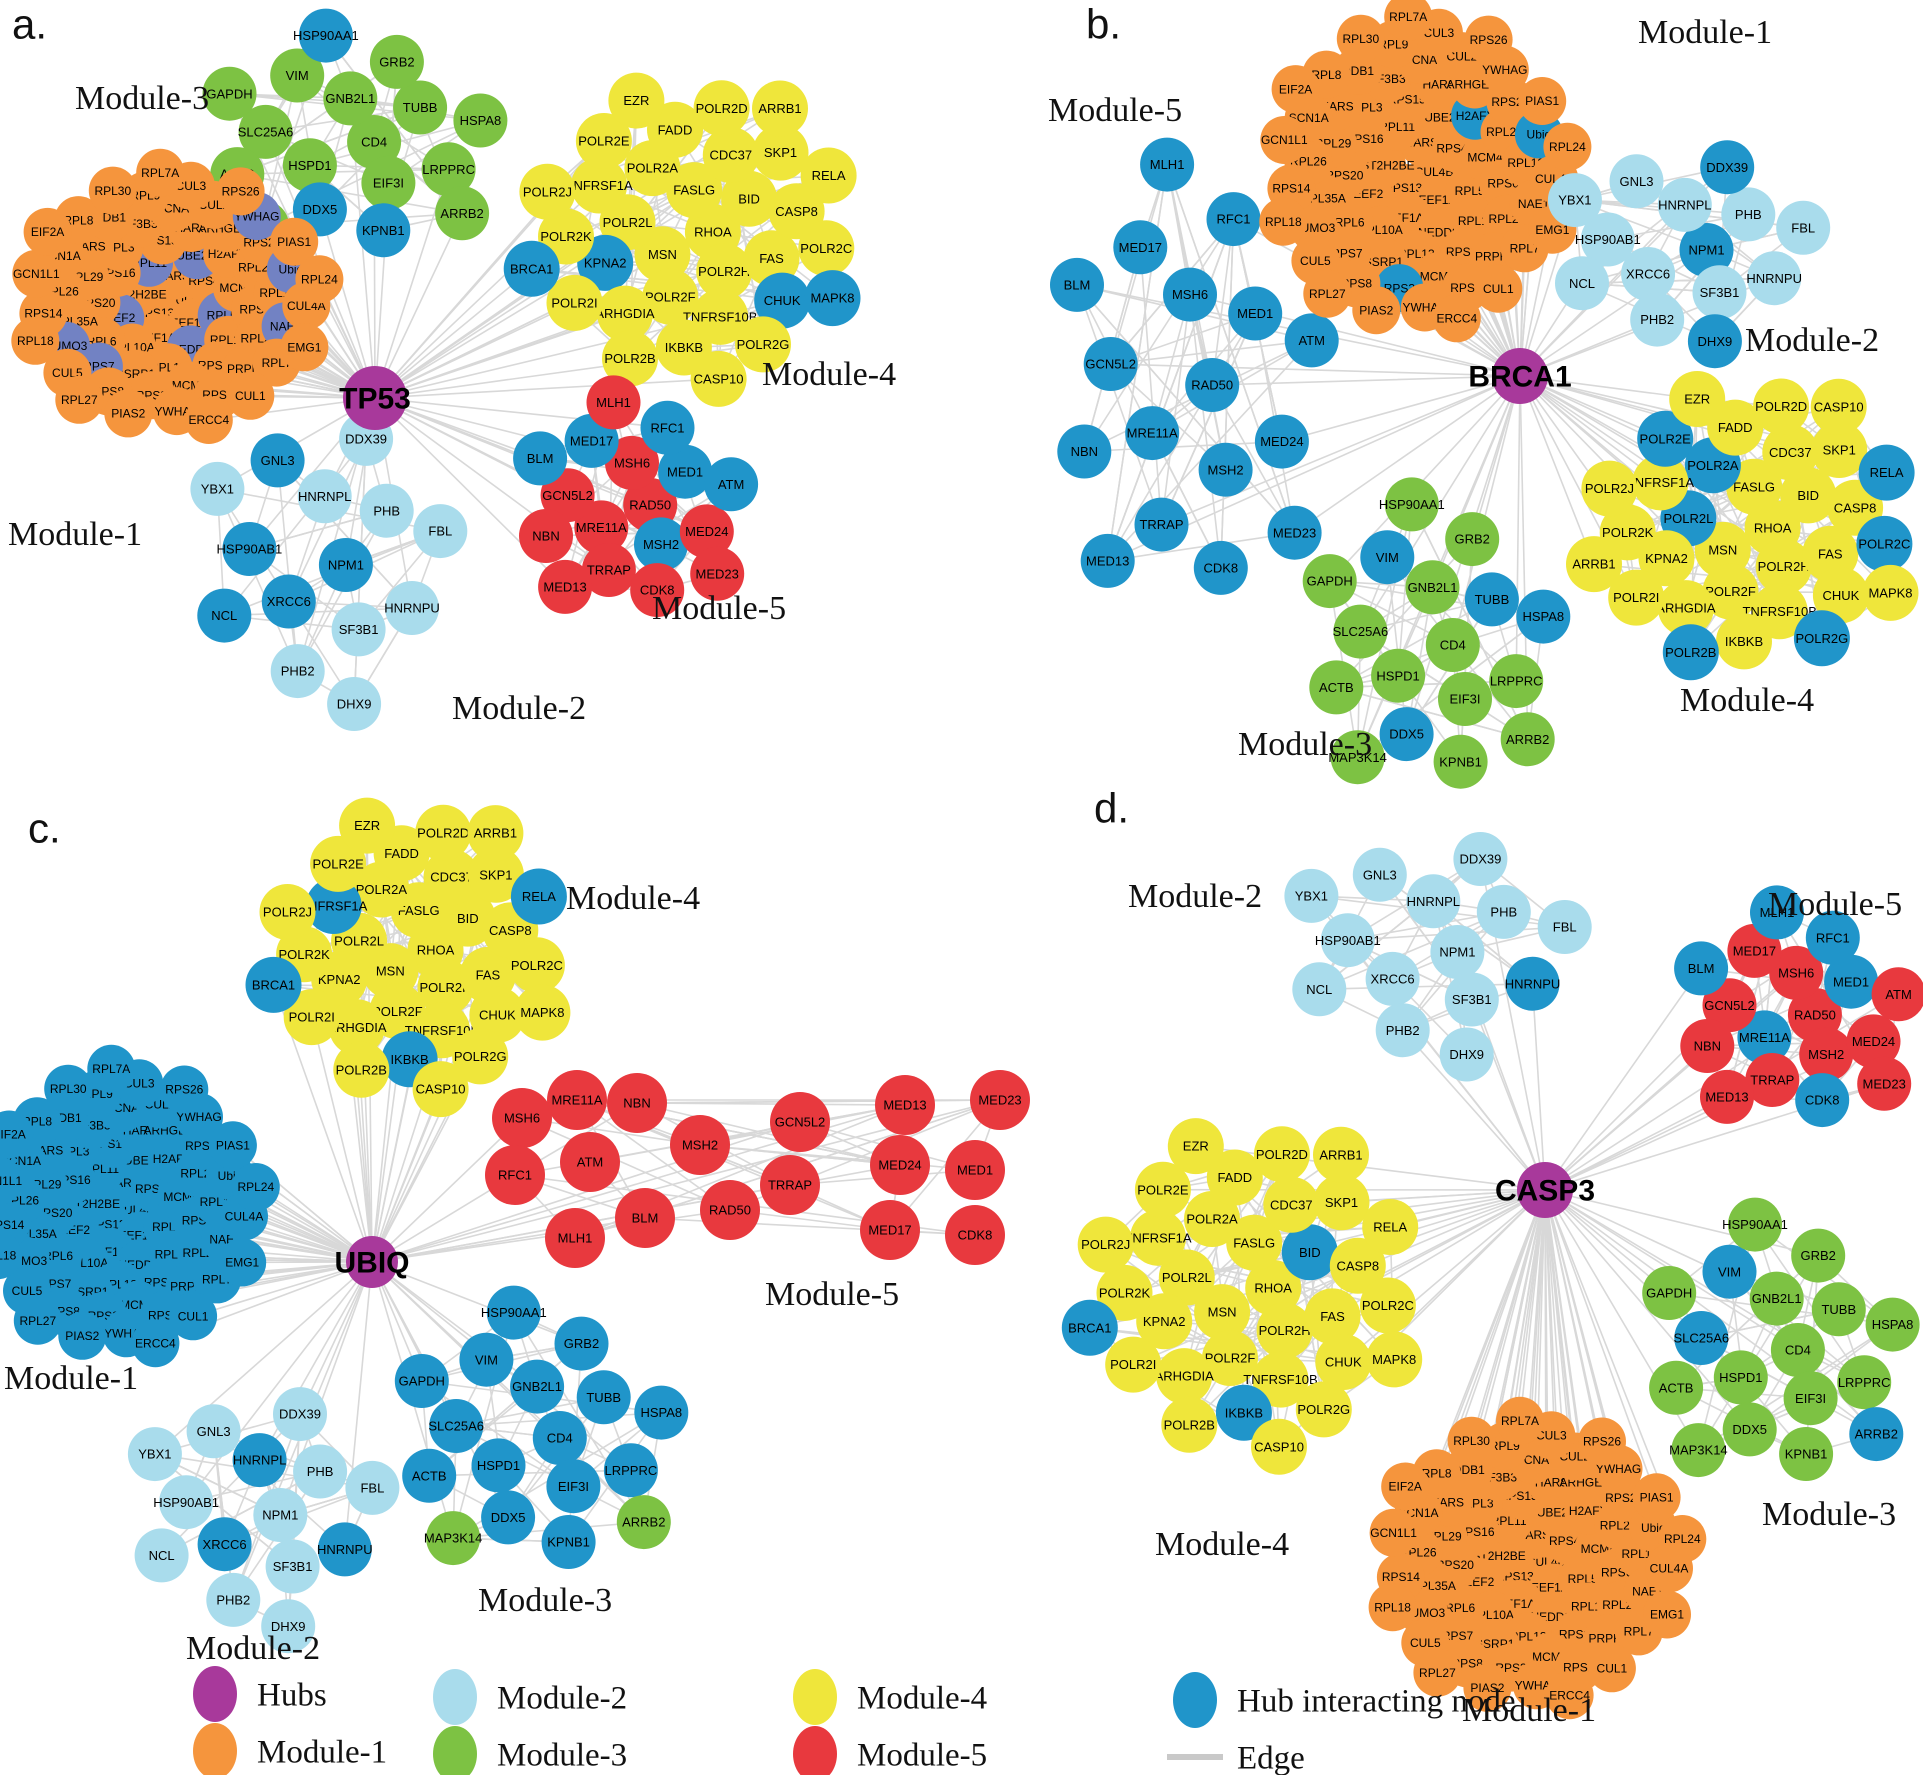  I want to click on module-label-d-module5: Module-5, so click(1835, 904).